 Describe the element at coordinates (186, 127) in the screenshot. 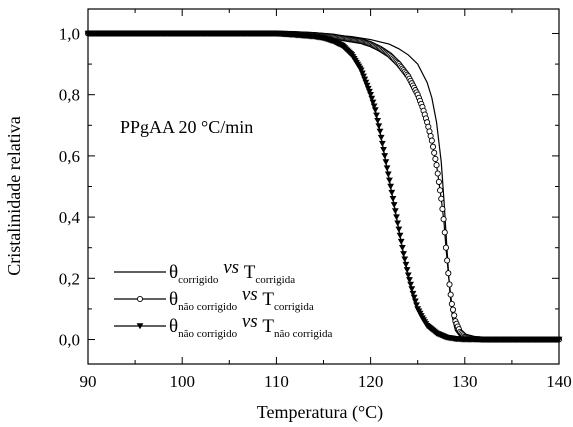

I see `chart-annotation: PPgAA 20 °C/min` at that location.